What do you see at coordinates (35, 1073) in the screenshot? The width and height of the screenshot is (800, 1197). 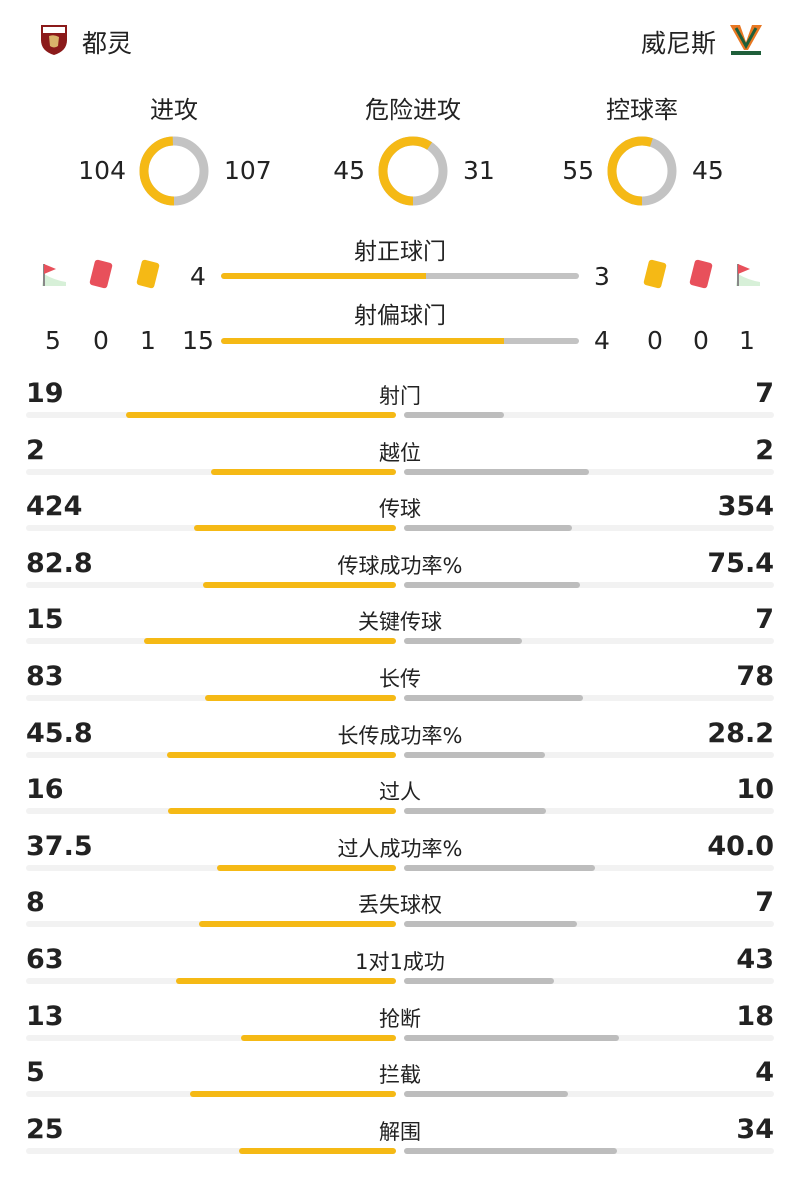 I see `home-stat-value: 5` at bounding box center [35, 1073].